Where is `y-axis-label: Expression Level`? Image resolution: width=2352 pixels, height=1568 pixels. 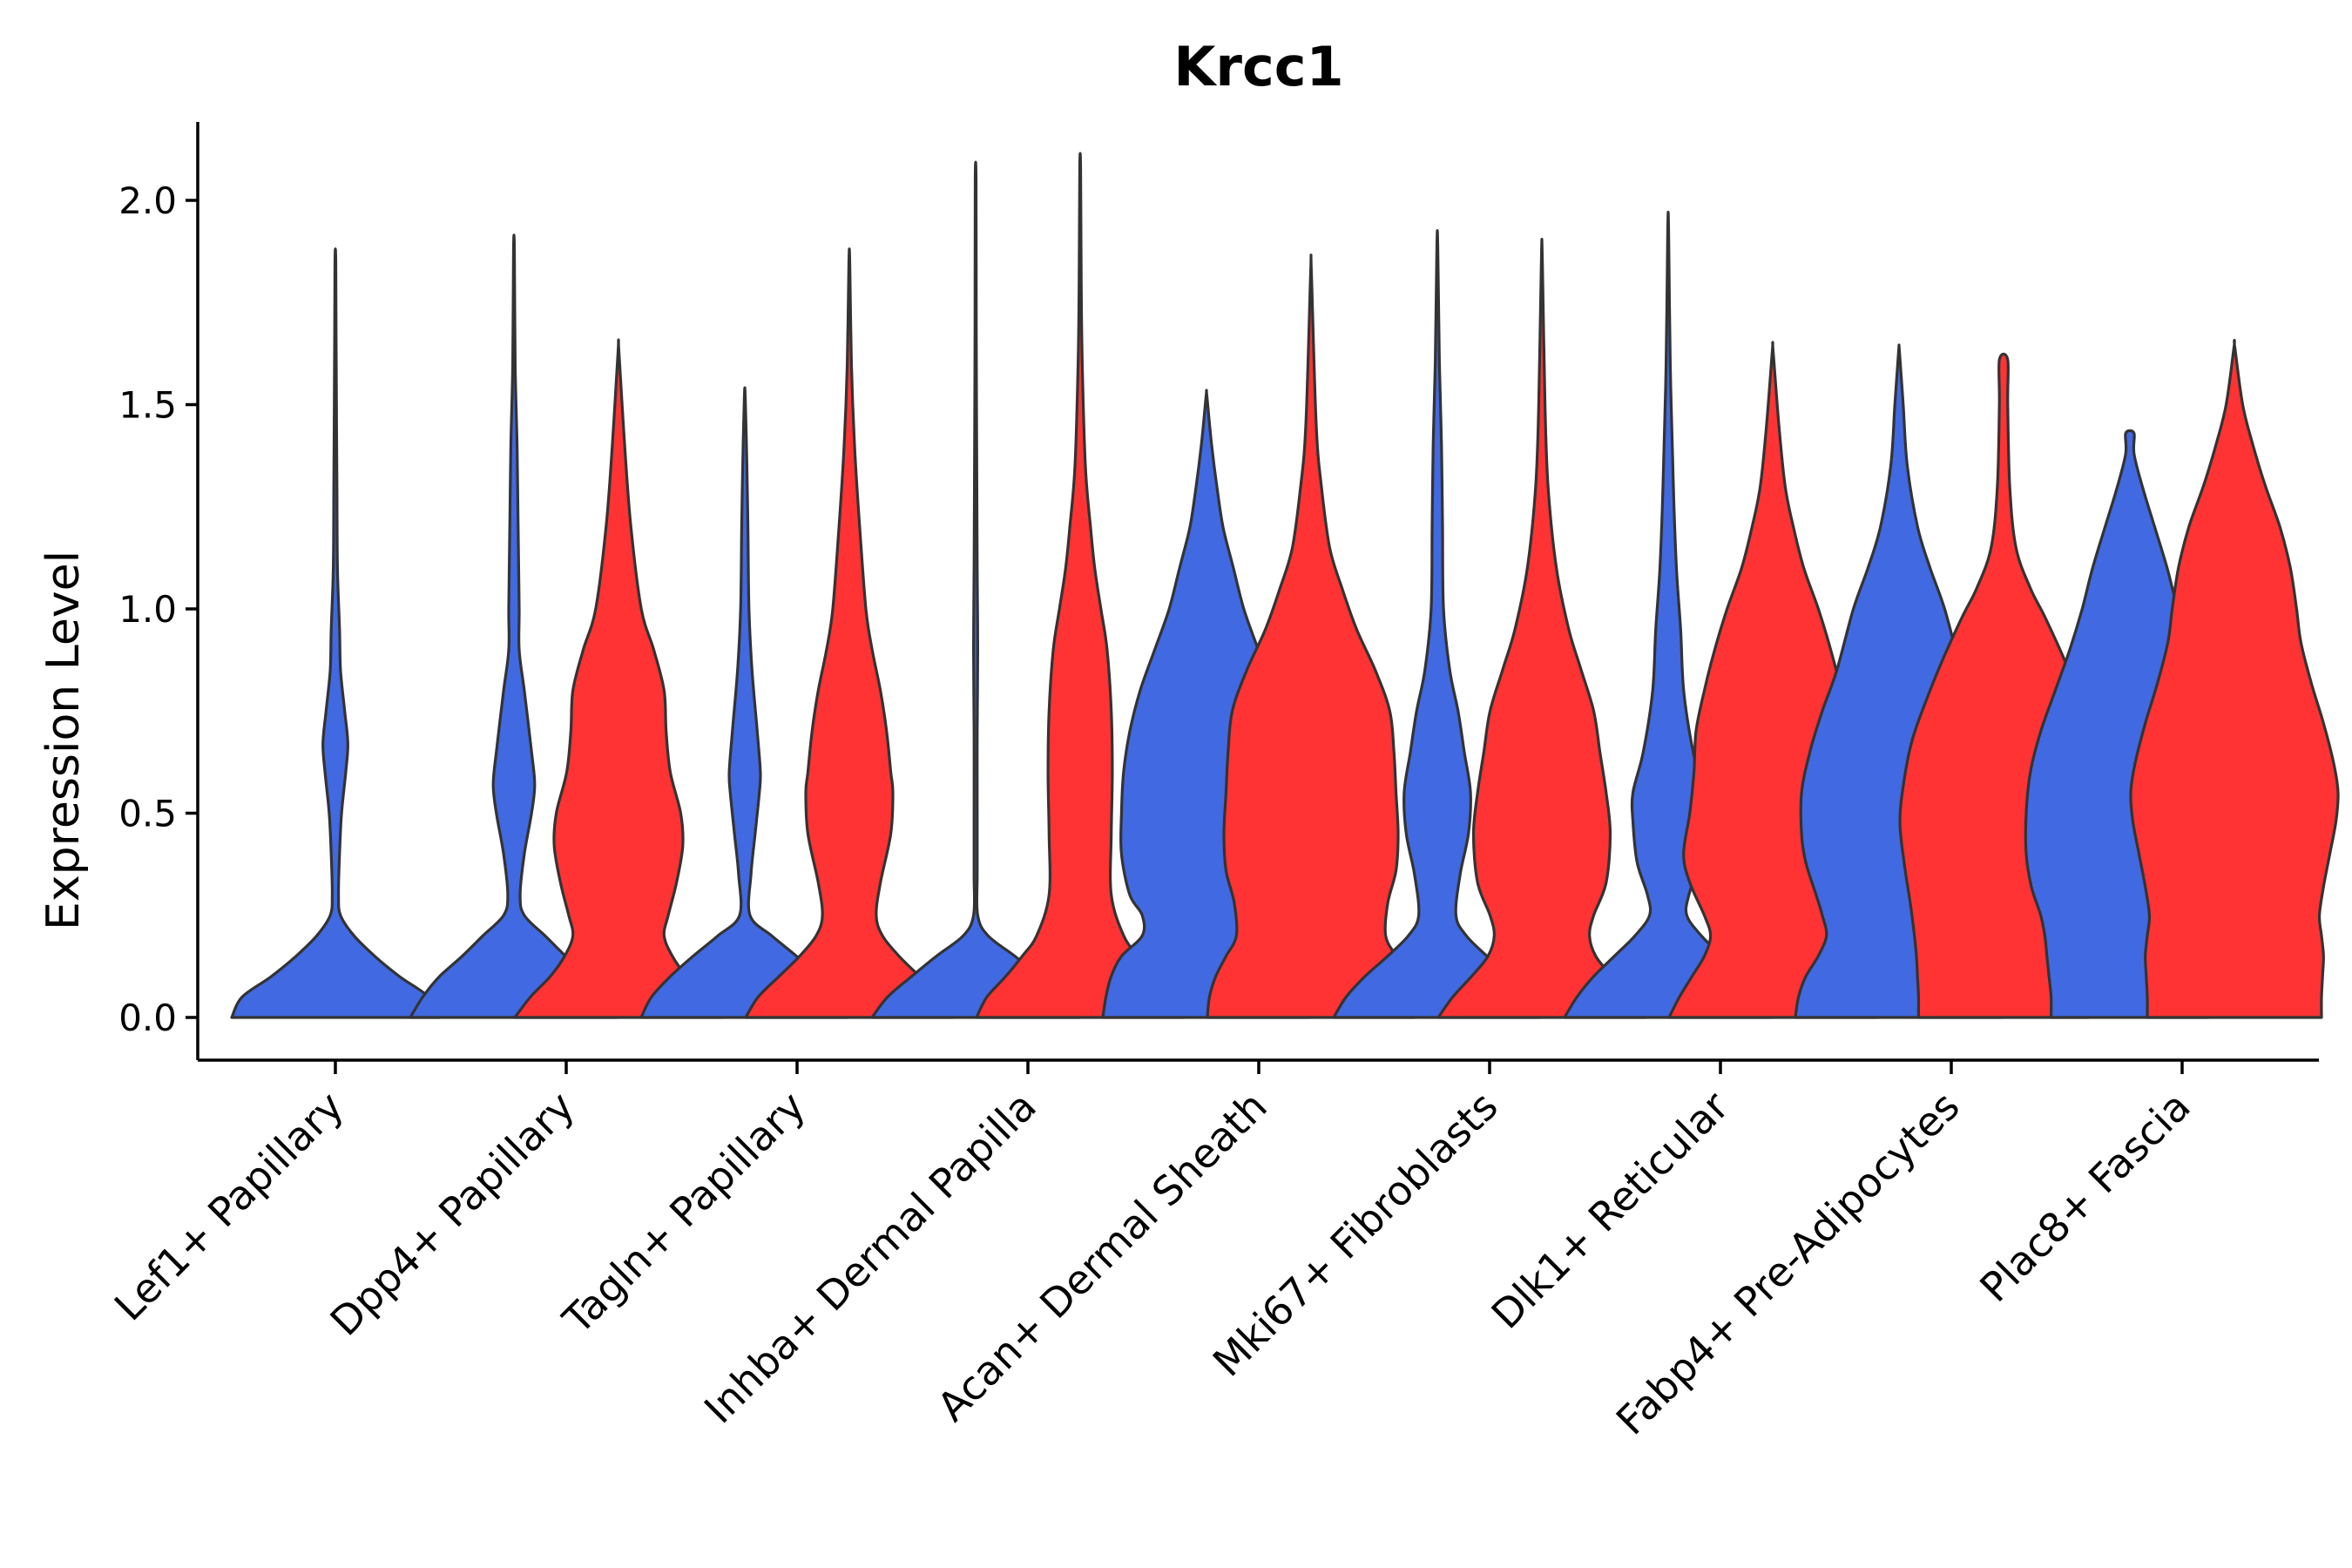 y-axis-label: Expression Level is located at coordinates (64, 741).